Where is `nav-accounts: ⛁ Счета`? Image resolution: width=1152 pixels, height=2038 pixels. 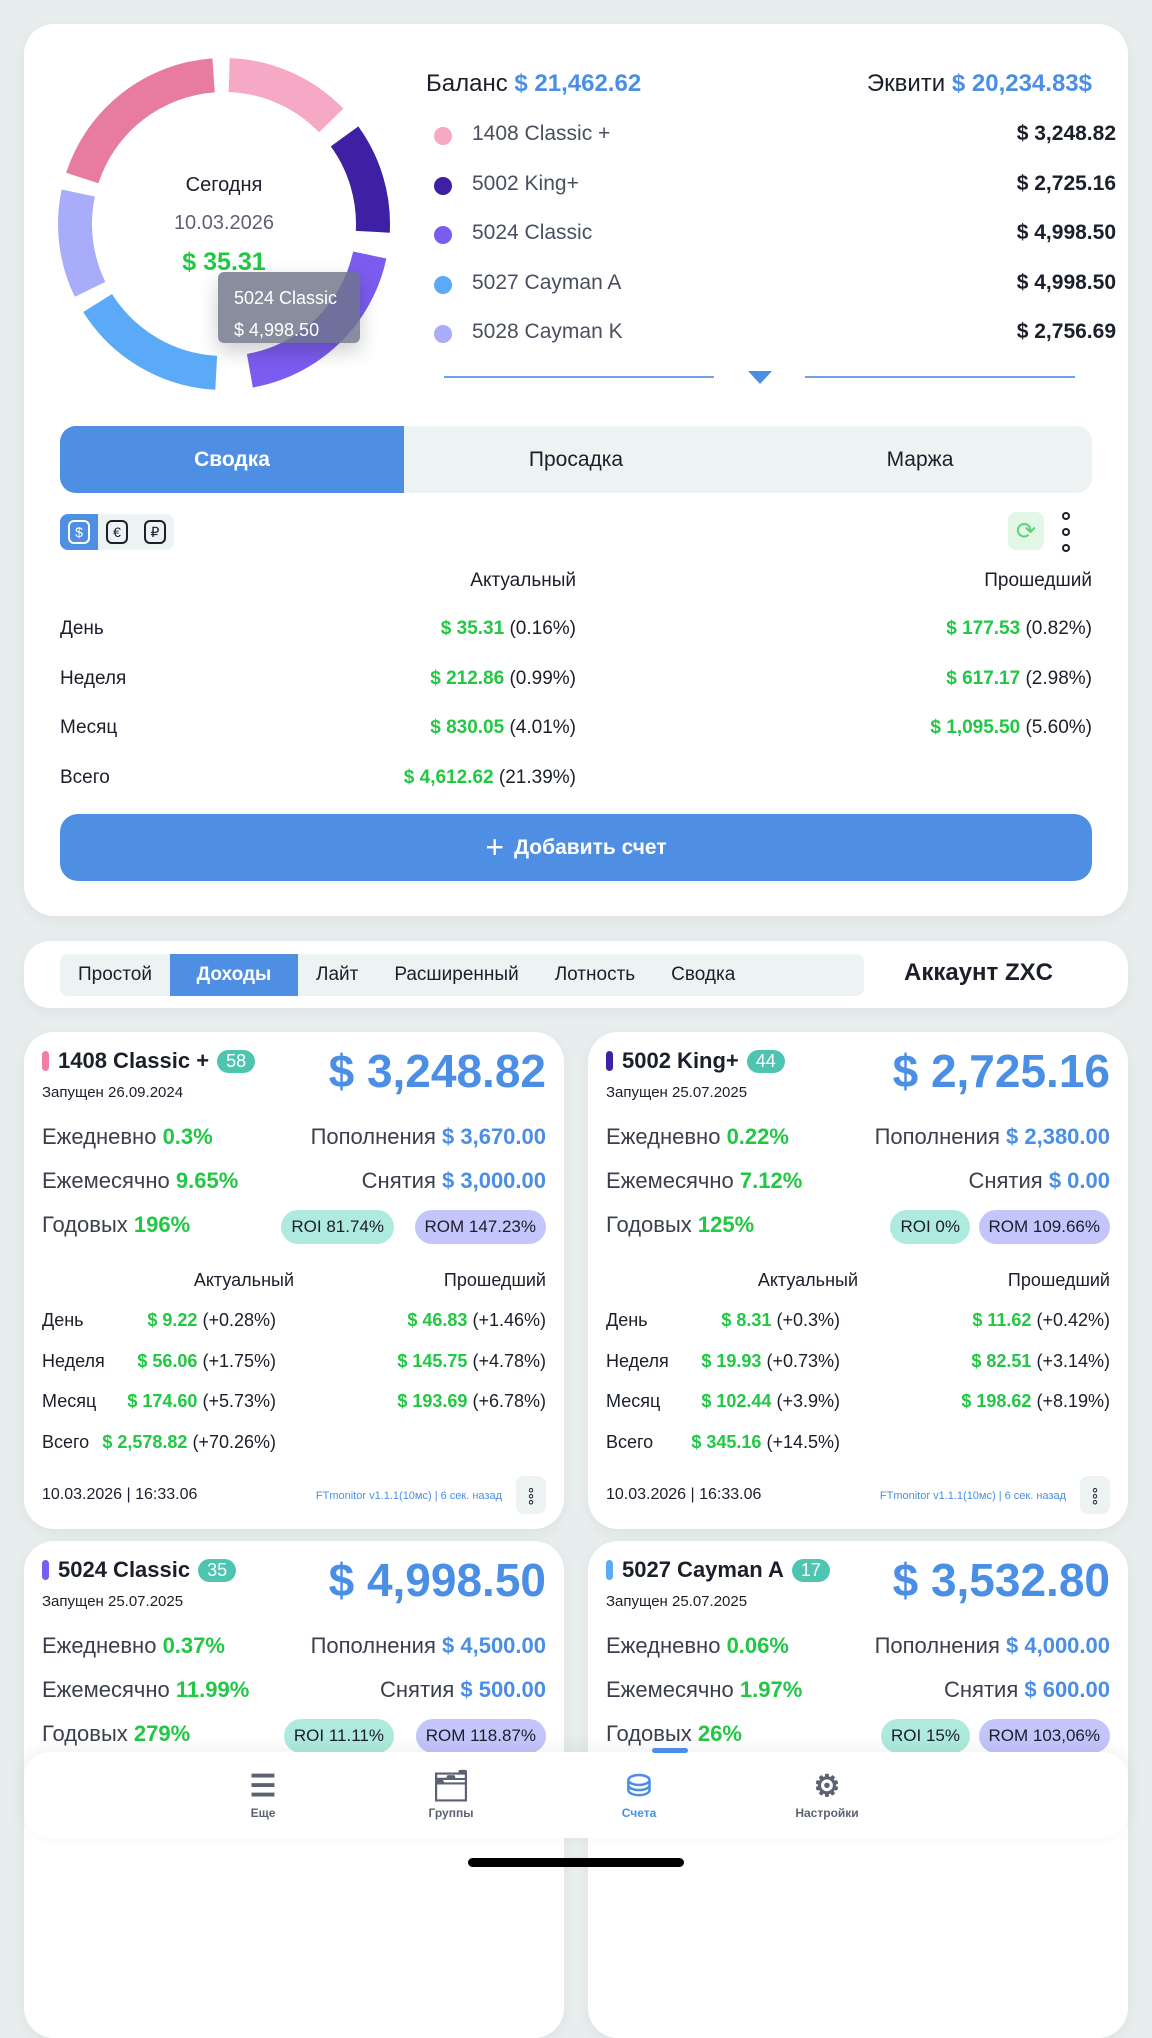
nav-accounts: ⛁ Счета is located at coordinates (639, 1793).